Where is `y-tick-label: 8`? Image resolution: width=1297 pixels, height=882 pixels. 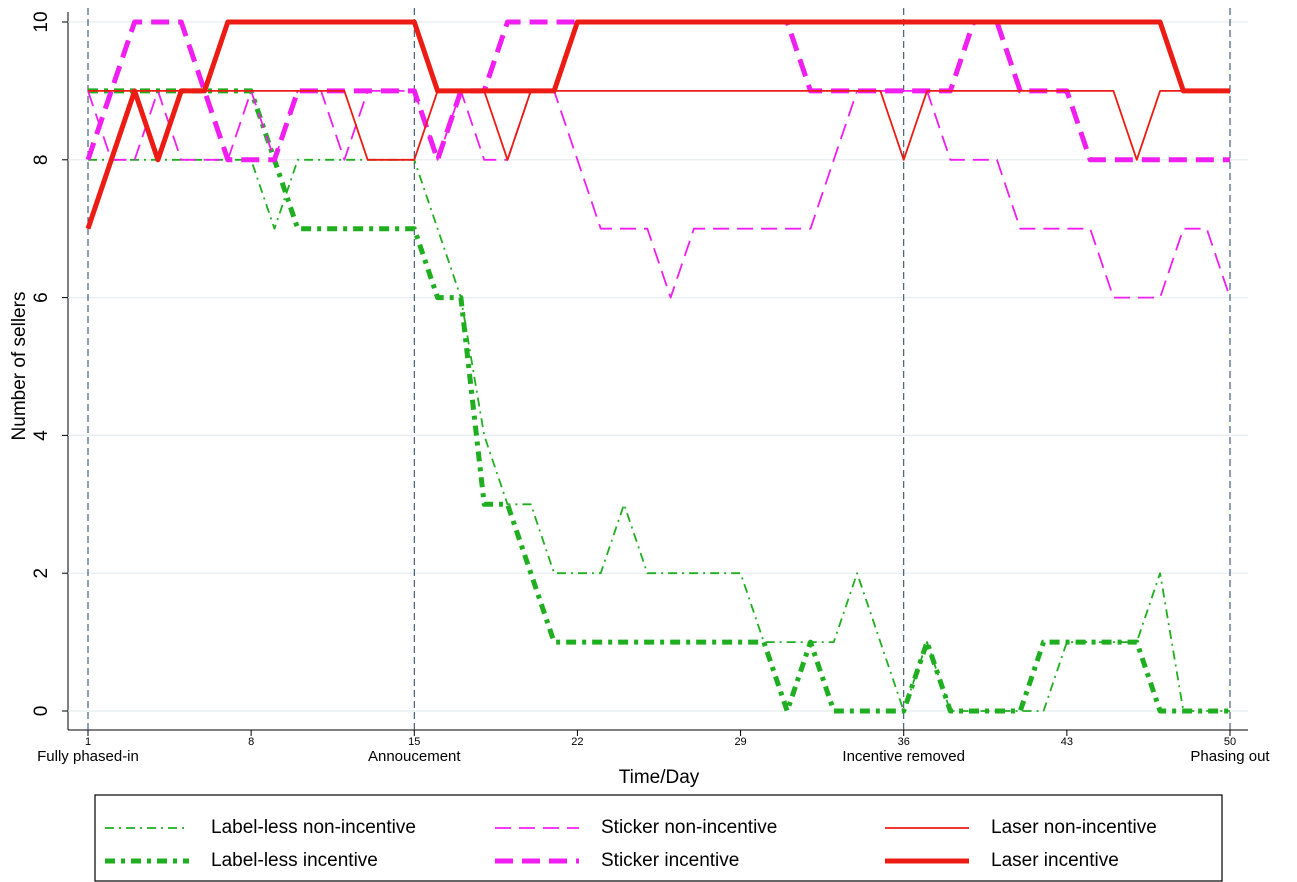 y-tick-label: 8 is located at coordinates (41, 160).